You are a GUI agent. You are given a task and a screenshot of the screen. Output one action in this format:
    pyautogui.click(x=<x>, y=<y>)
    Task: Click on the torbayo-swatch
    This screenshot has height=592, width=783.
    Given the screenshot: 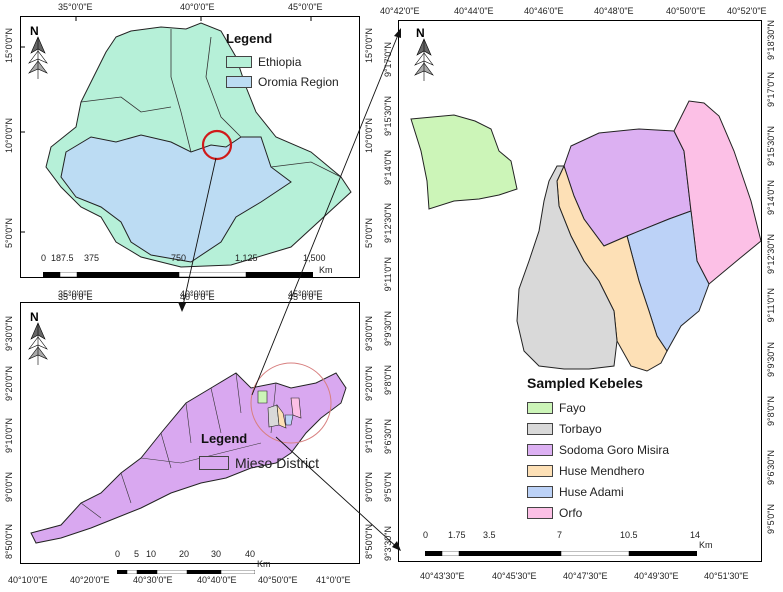 What is the action you would take?
    pyautogui.click(x=540, y=429)
    